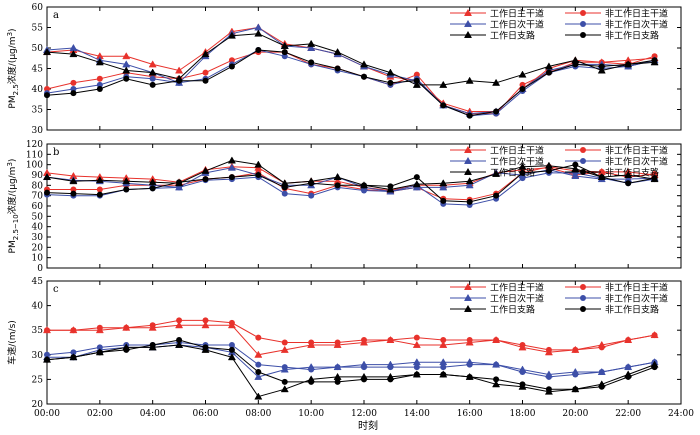 This screenshot has width=700, height=435. I want to click on x-tick-label: 08:00, so click(258, 414).